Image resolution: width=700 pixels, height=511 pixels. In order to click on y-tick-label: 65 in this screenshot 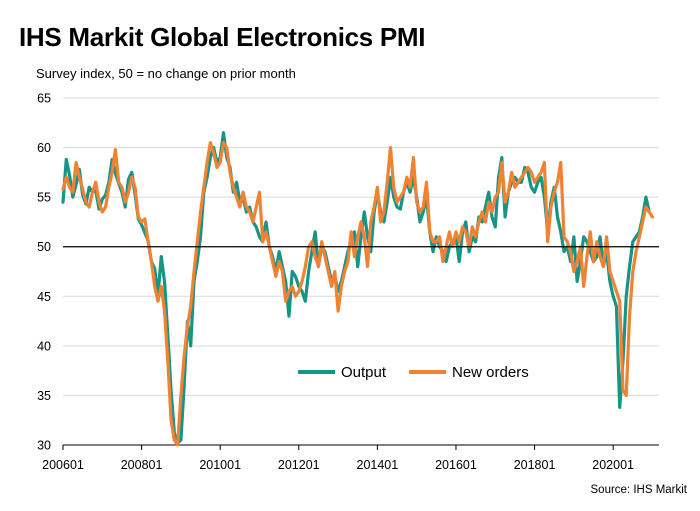, I will do `click(44, 99)`.